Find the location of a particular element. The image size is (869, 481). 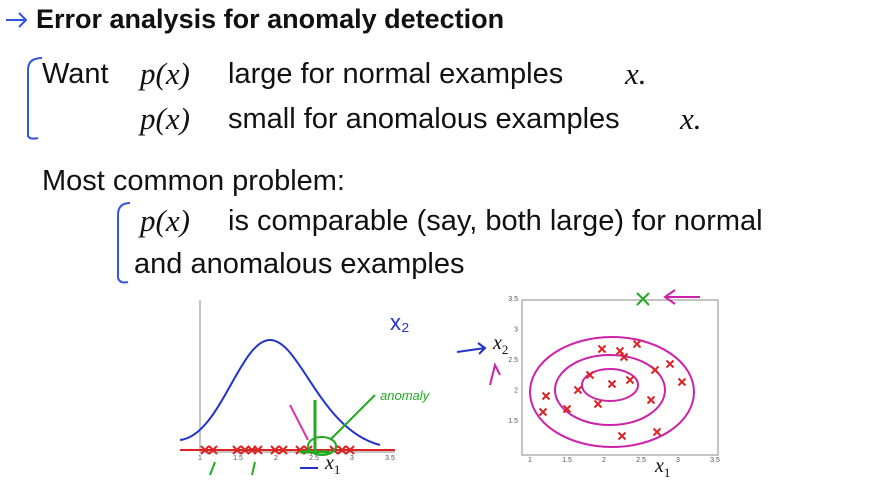

y-tick-label: 3.5 is located at coordinates (513, 299).